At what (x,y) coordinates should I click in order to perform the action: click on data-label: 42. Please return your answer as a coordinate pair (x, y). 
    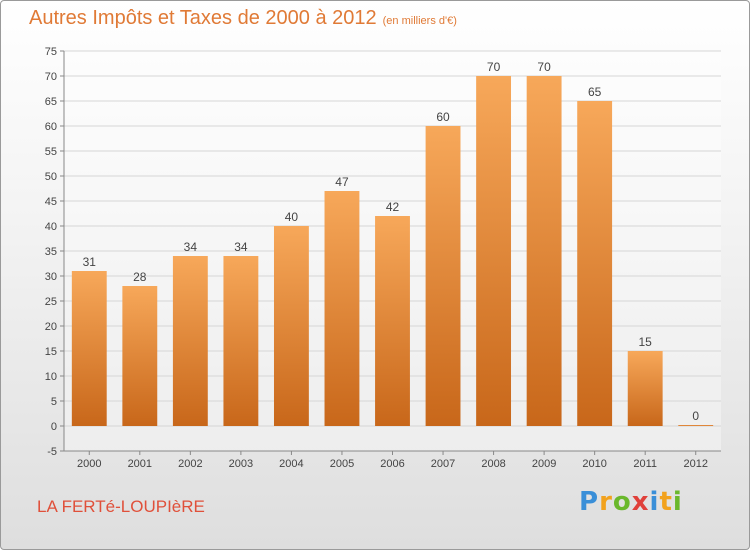
    Looking at the image, I should click on (393, 207).